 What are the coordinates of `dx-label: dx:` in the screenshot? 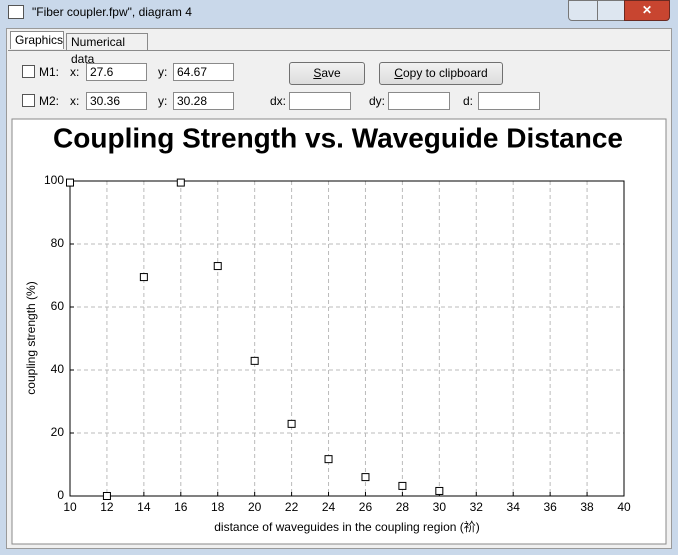 It's located at (278, 101).